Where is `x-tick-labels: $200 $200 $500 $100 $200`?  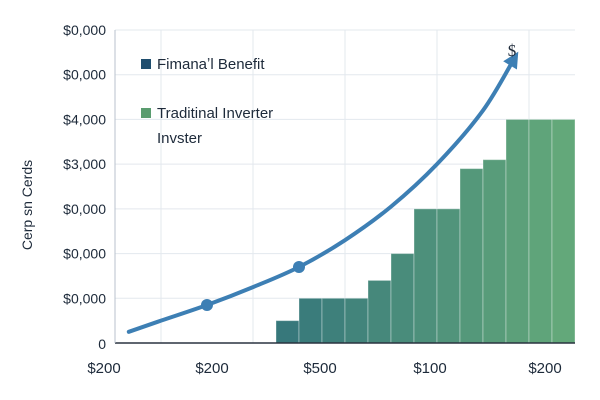 x-tick-labels: $200 $200 $500 $100 $200 is located at coordinates (324, 368).